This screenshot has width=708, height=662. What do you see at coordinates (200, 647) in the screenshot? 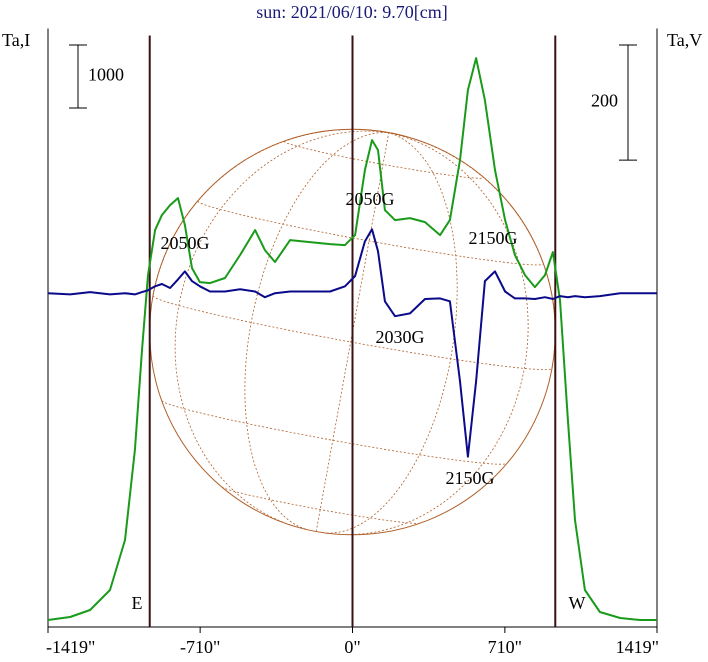
I see `x-tick-label: -710"` at bounding box center [200, 647].